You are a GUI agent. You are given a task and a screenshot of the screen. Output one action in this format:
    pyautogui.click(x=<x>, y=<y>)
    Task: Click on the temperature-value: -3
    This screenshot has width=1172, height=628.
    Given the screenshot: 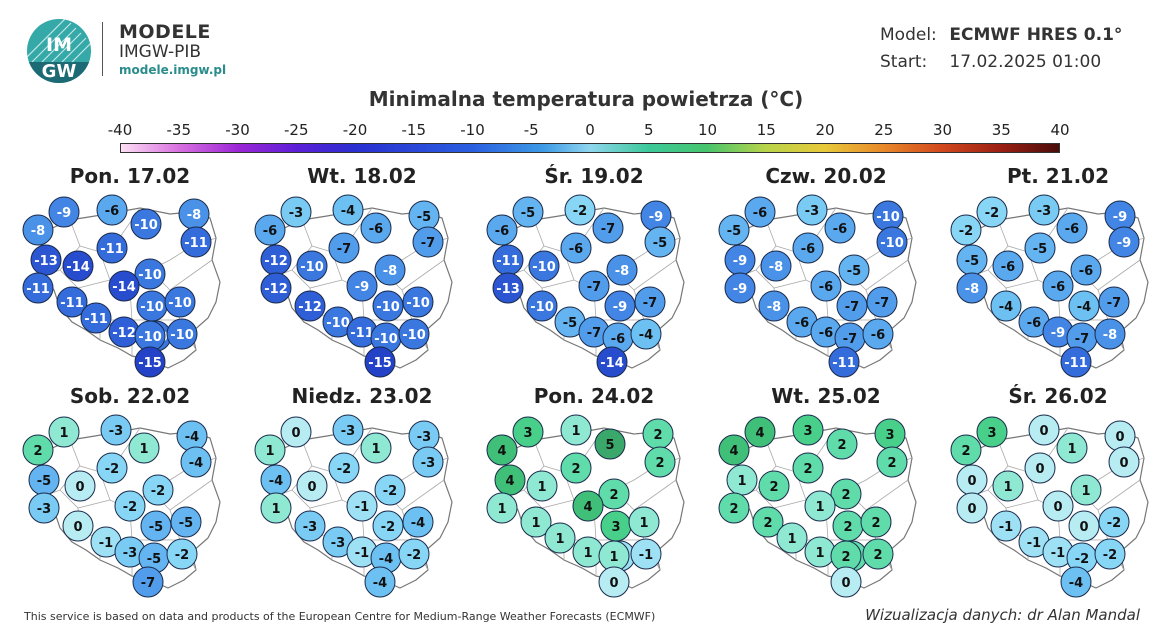 What is the action you would take?
    pyautogui.click(x=1044, y=211)
    